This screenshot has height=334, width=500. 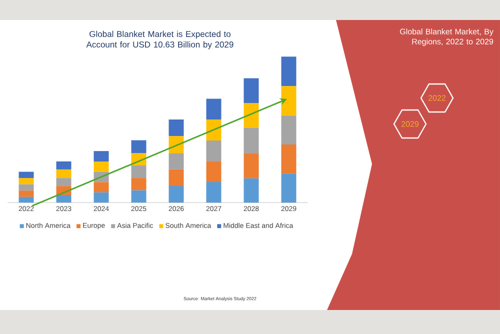 What do you see at coordinates (437, 98) in the screenshot?
I see `text: 2022` at bounding box center [437, 98].